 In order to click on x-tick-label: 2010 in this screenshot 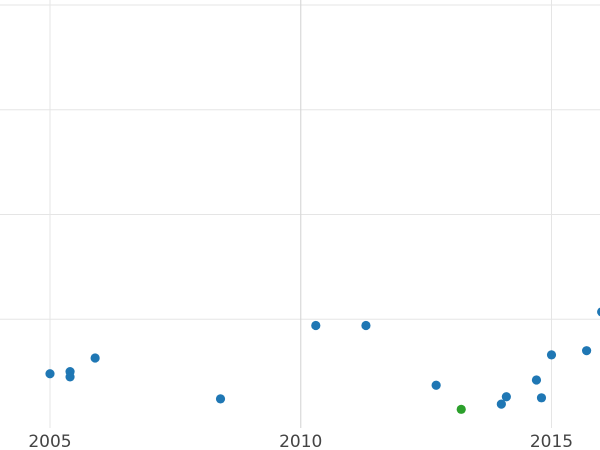, I will do `click(300, 441)`.